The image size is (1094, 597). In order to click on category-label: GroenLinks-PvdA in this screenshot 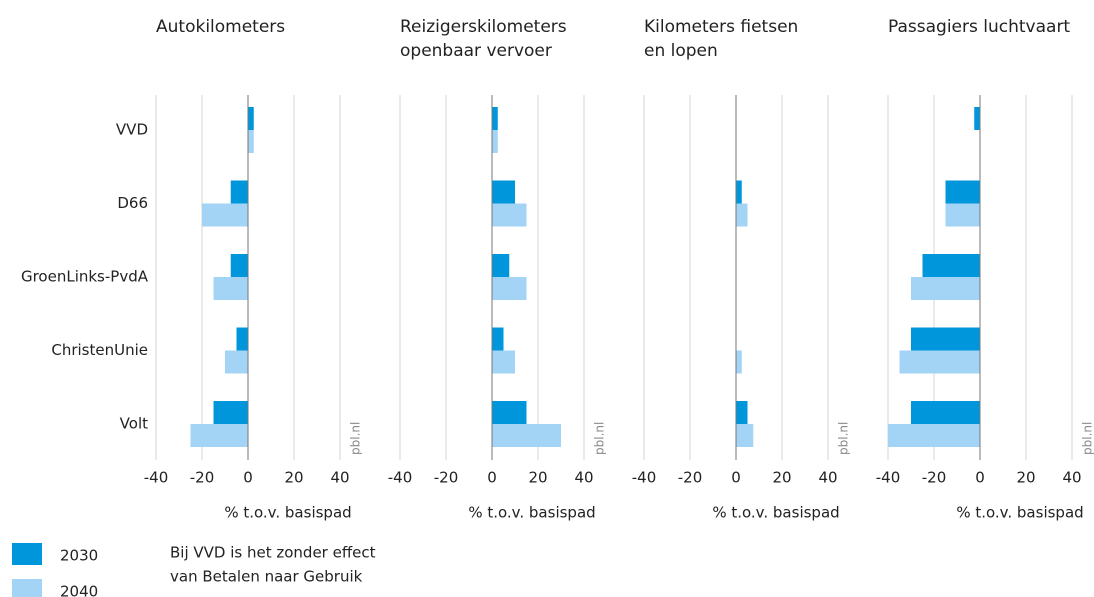, I will do `click(85, 277)`.